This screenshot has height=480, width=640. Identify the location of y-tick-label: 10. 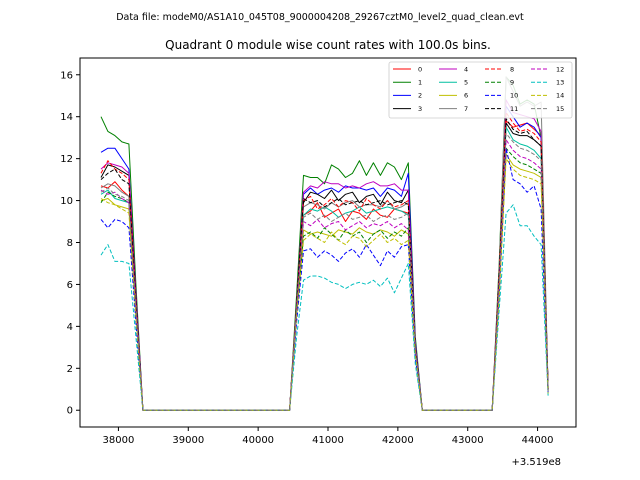
(66, 201).